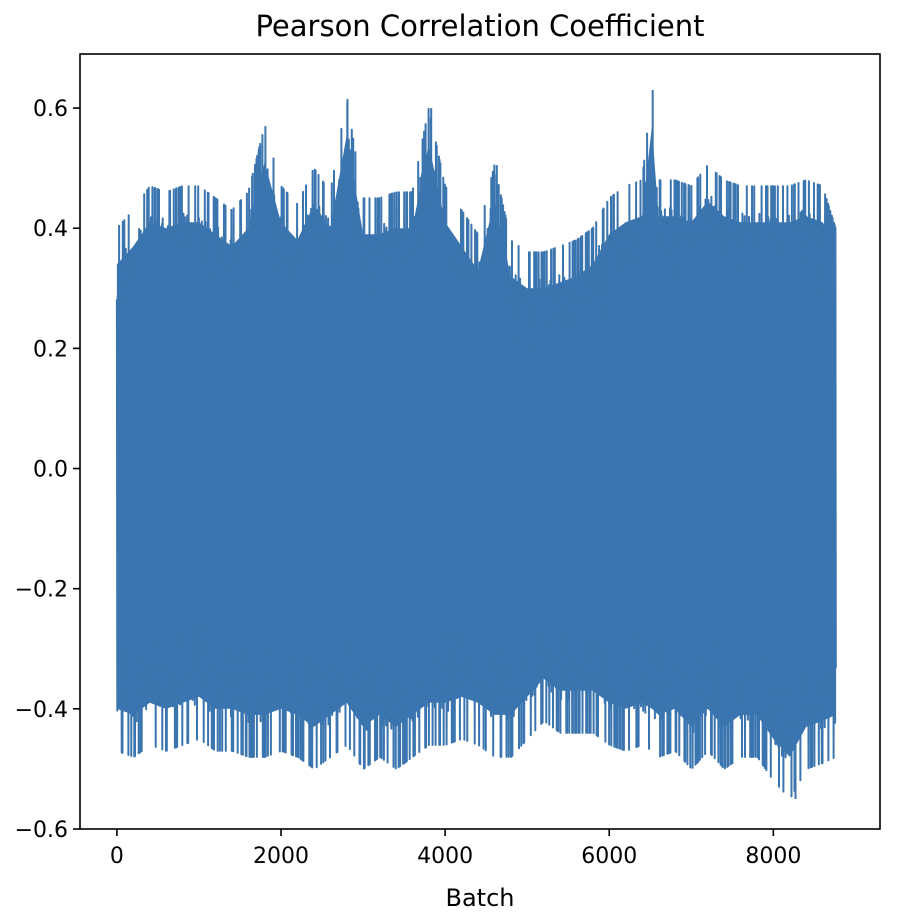 The height and width of the screenshot is (924, 916). Describe the element at coordinates (480, 898) in the screenshot. I see `x-axis-label: Batch` at that location.